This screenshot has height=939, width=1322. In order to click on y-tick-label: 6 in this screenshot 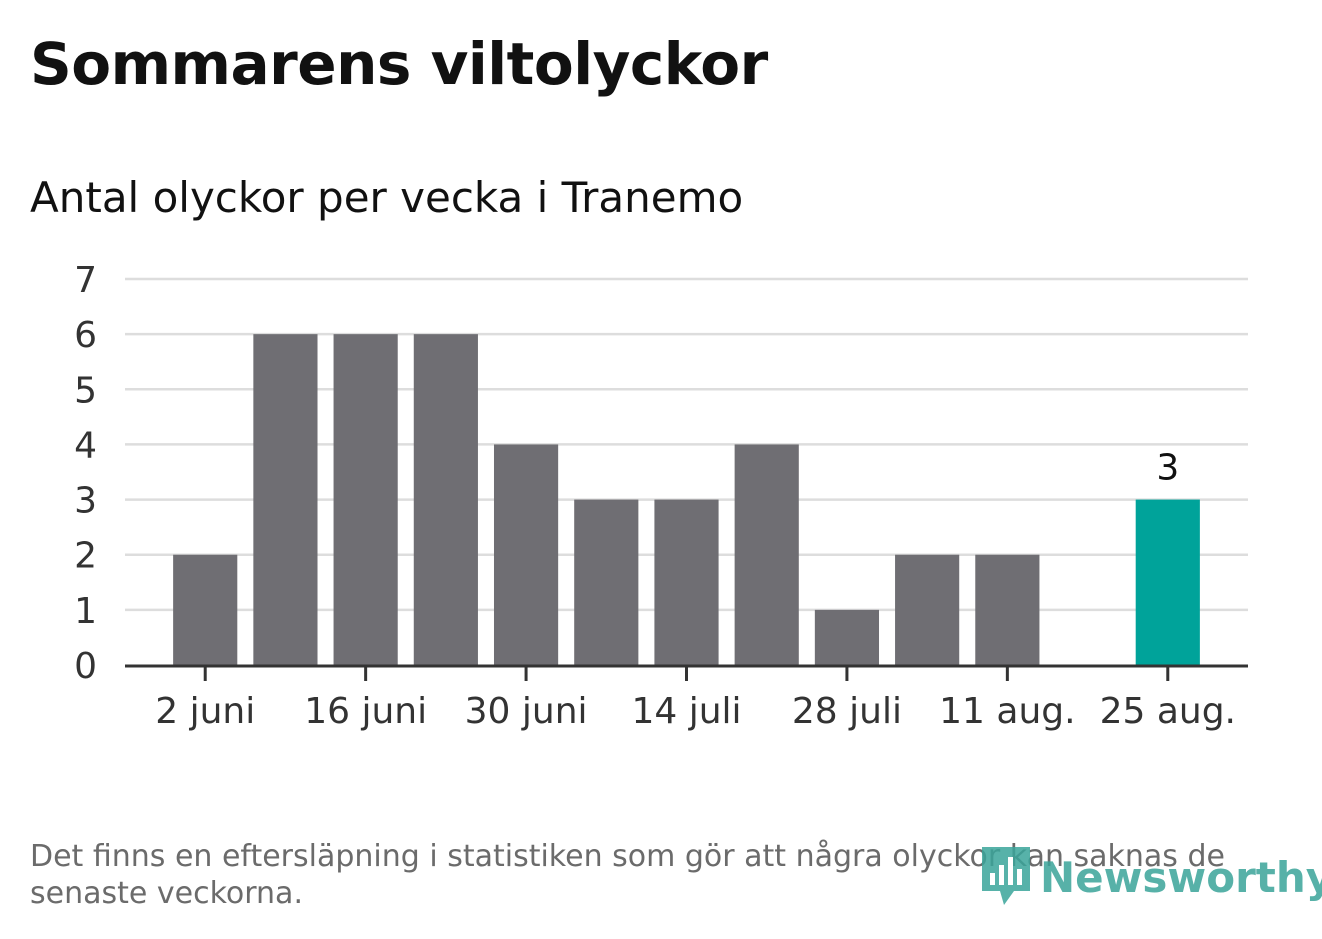, I will do `click(85, 335)`.